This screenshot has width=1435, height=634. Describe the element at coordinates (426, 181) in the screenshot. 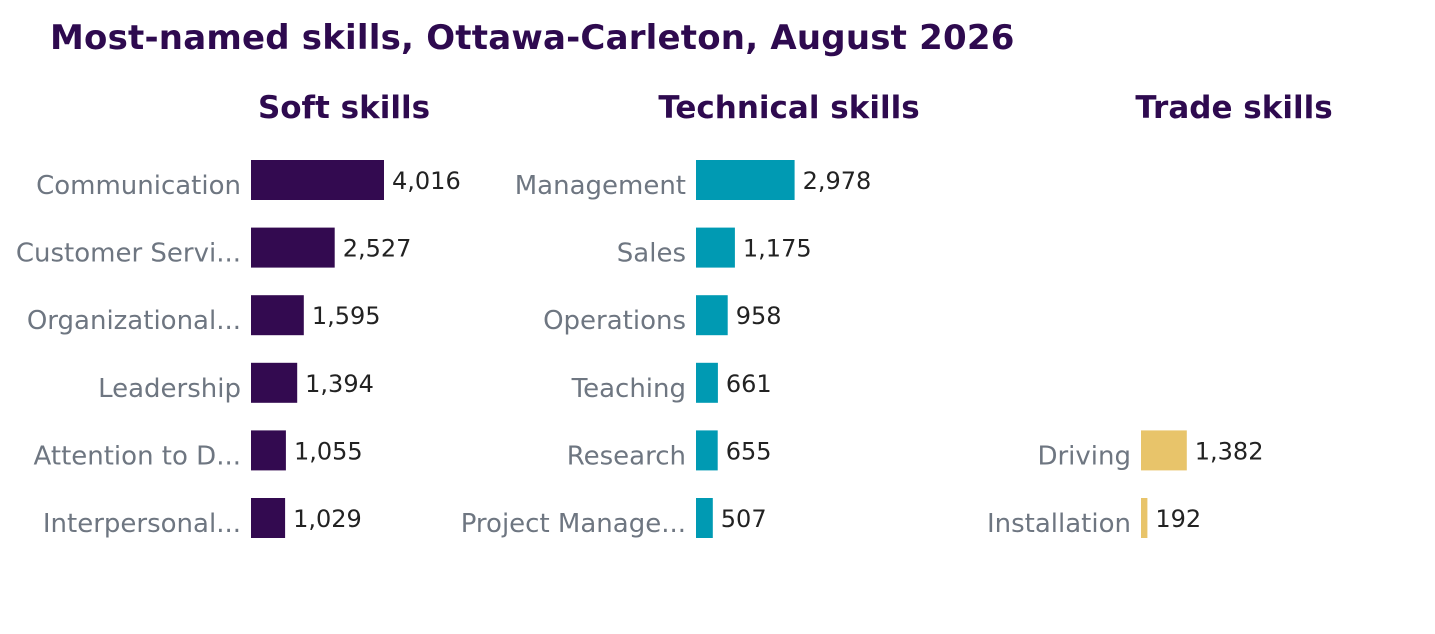

I see `soft-skills-value-label: 4,016` at that location.